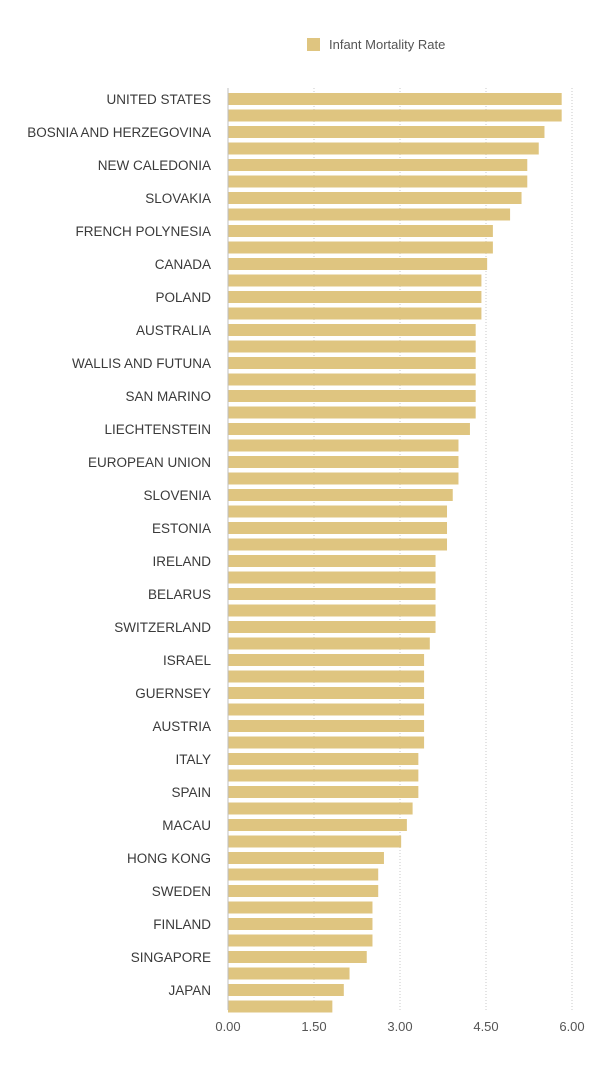 The height and width of the screenshot is (1068, 616). What do you see at coordinates (186, 825) in the screenshot?
I see `category-label: MACAU` at bounding box center [186, 825].